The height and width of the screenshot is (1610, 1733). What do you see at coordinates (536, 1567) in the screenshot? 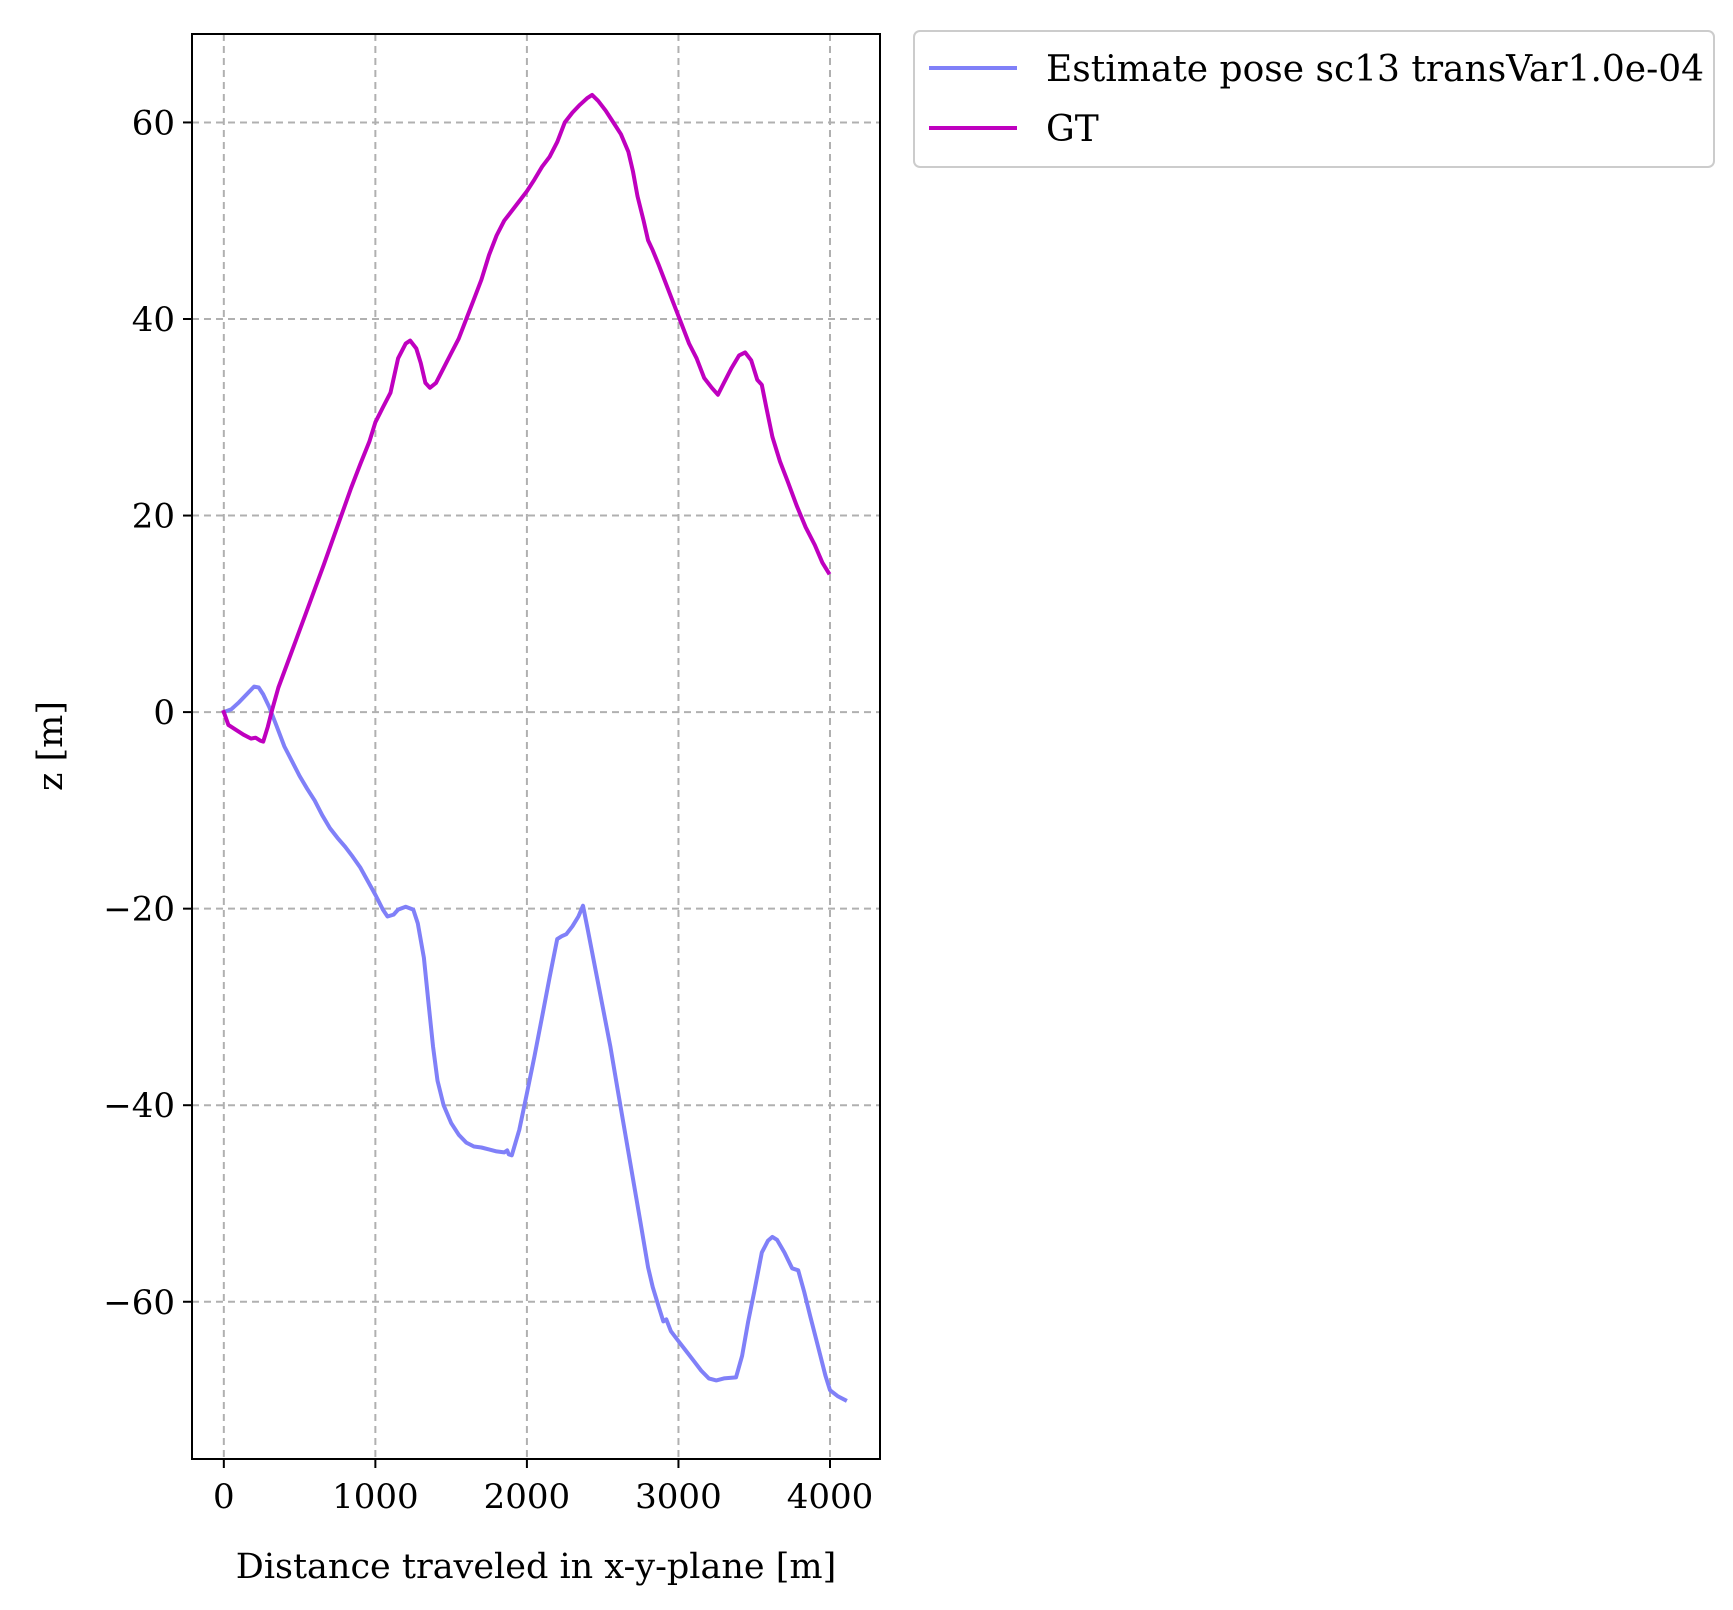
I see `x-axis-title: Distance traveled in x-y-plane [m]` at bounding box center [536, 1567].